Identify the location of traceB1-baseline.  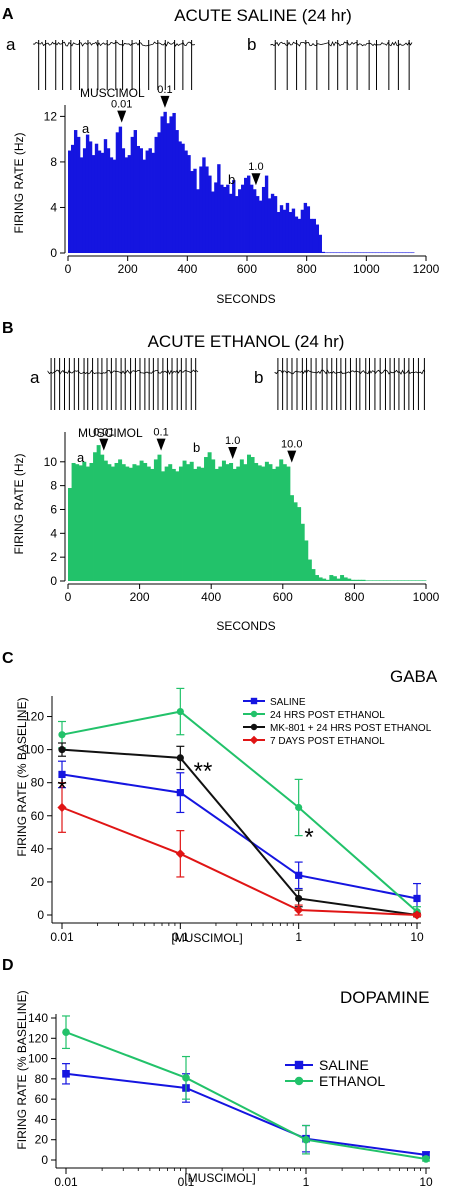
(350, 372).